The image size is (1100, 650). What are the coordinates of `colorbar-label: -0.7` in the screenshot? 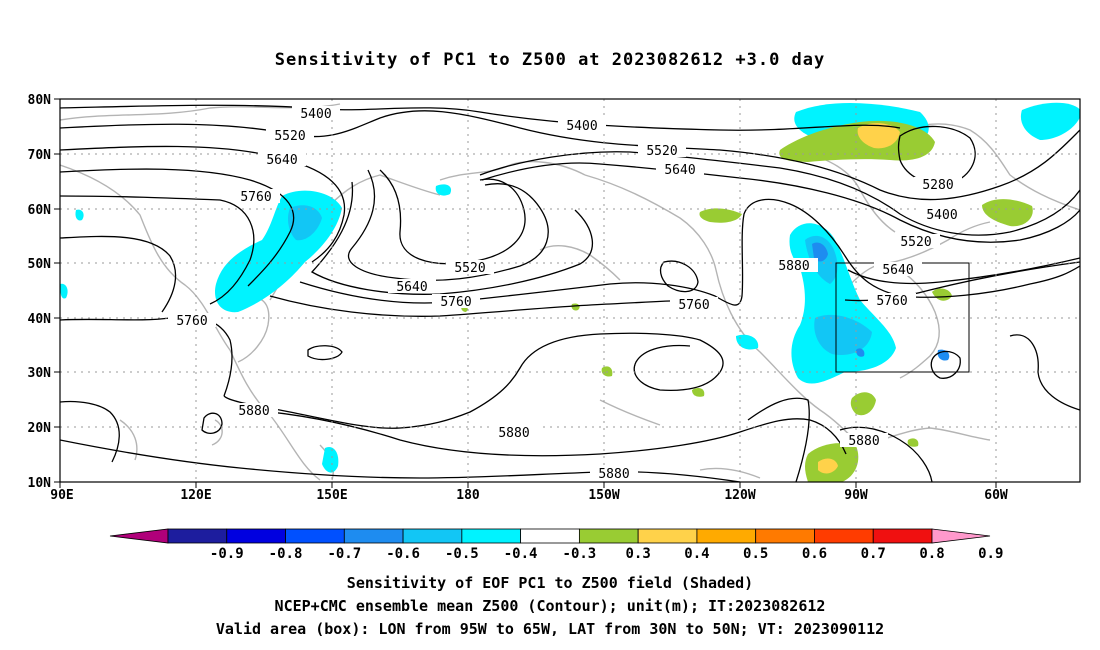 It's located at (344, 554).